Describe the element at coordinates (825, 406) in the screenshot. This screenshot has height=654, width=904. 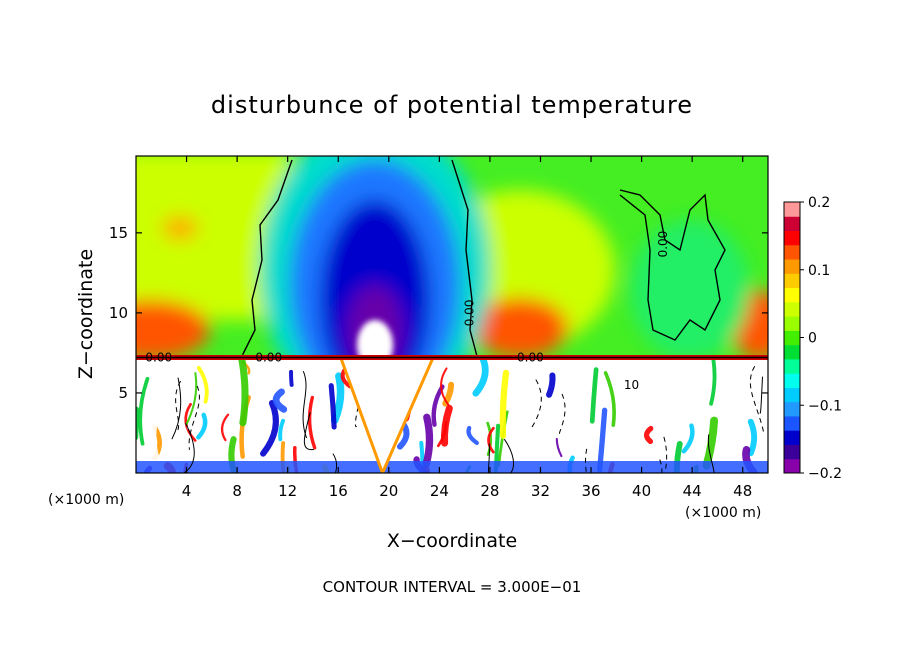
I see `colorbar-tick-label: −0.1` at that location.